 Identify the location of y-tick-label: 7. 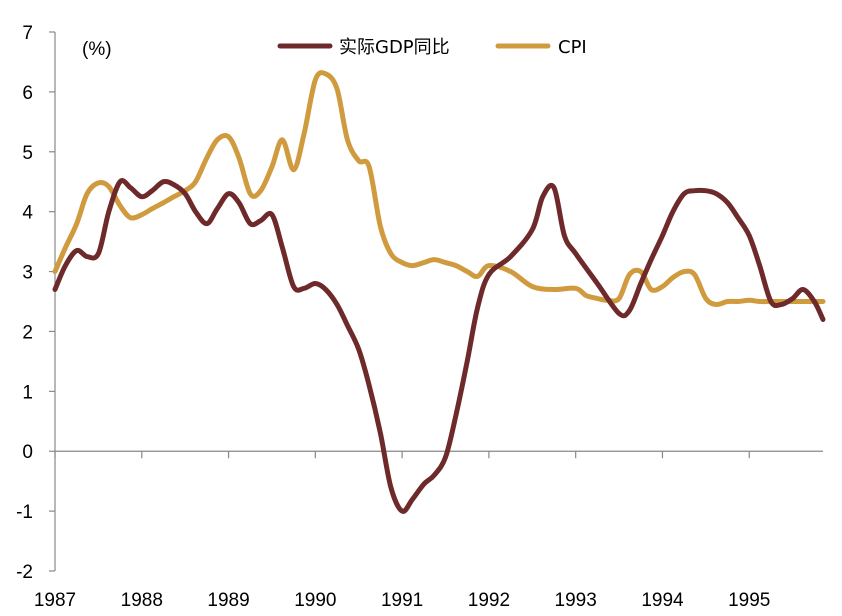
(27, 33).